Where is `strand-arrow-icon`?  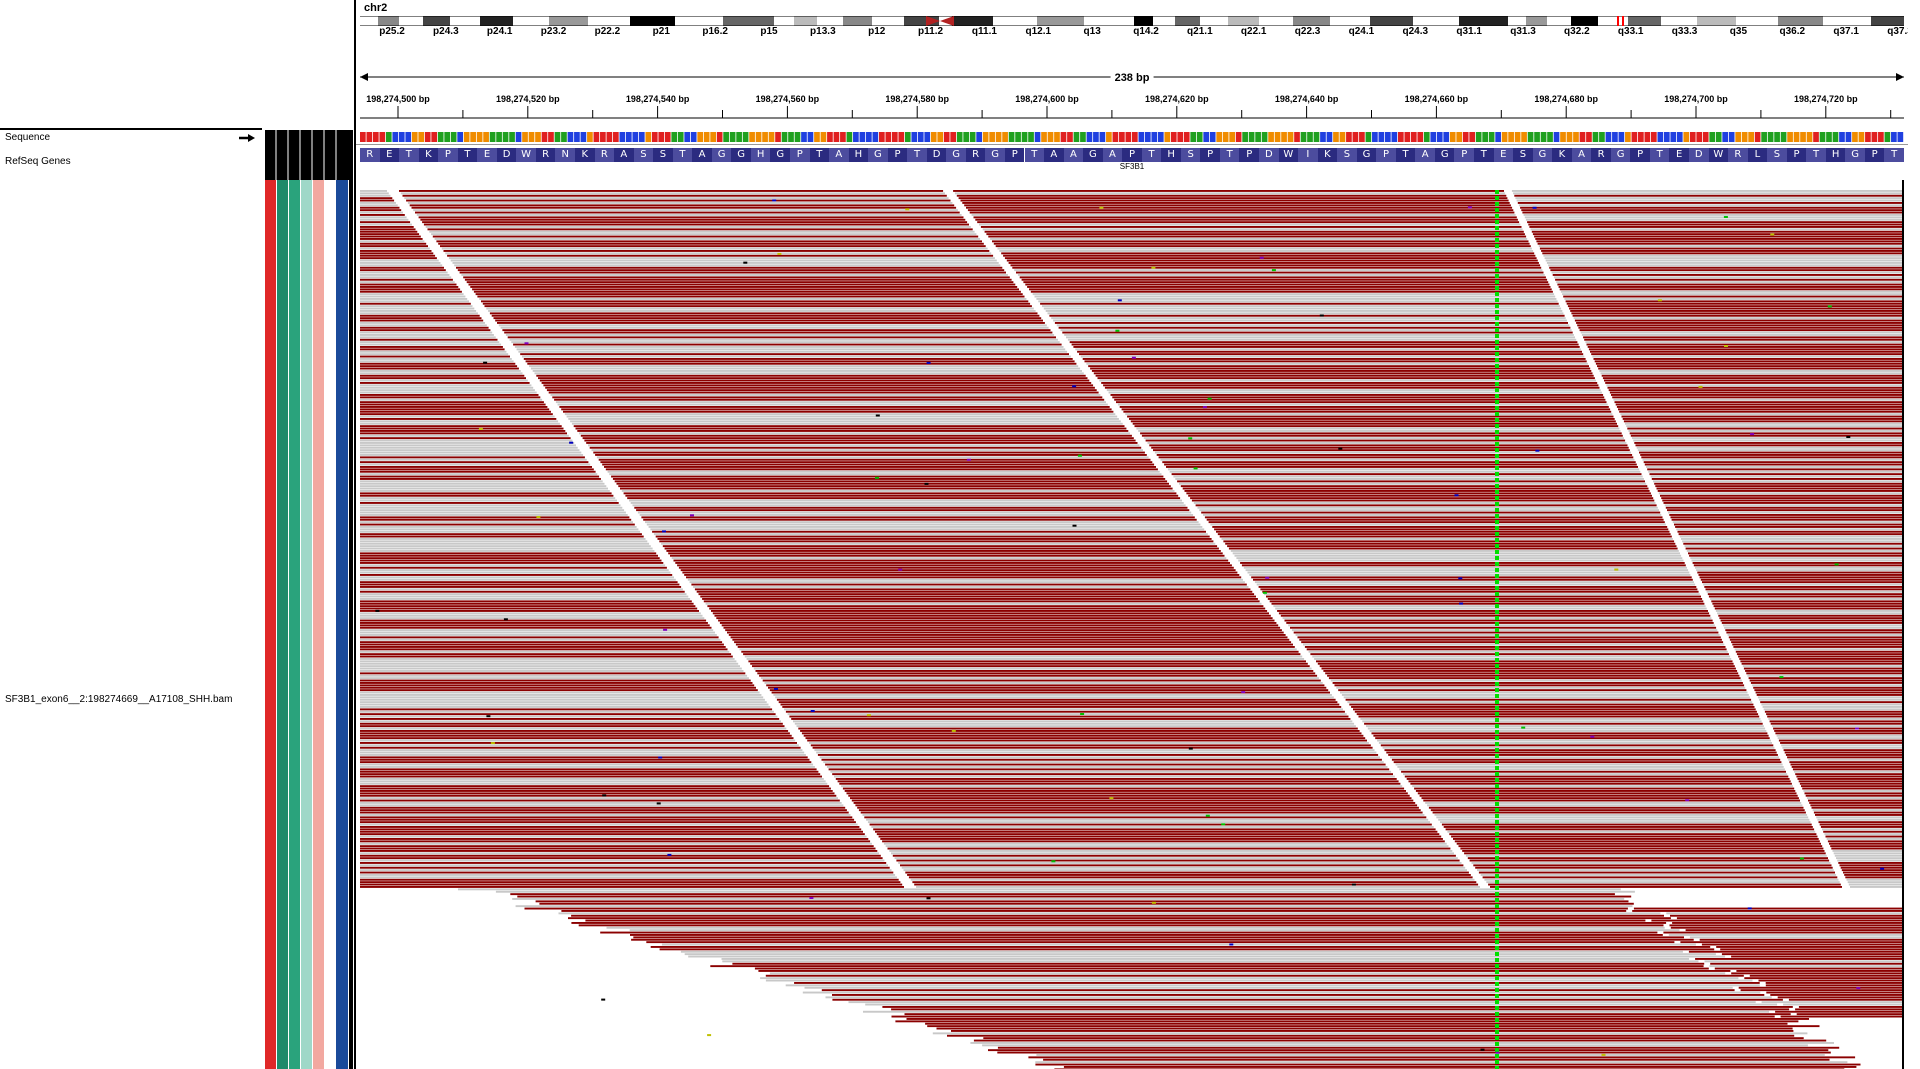
strand-arrow-icon is located at coordinates (247, 138).